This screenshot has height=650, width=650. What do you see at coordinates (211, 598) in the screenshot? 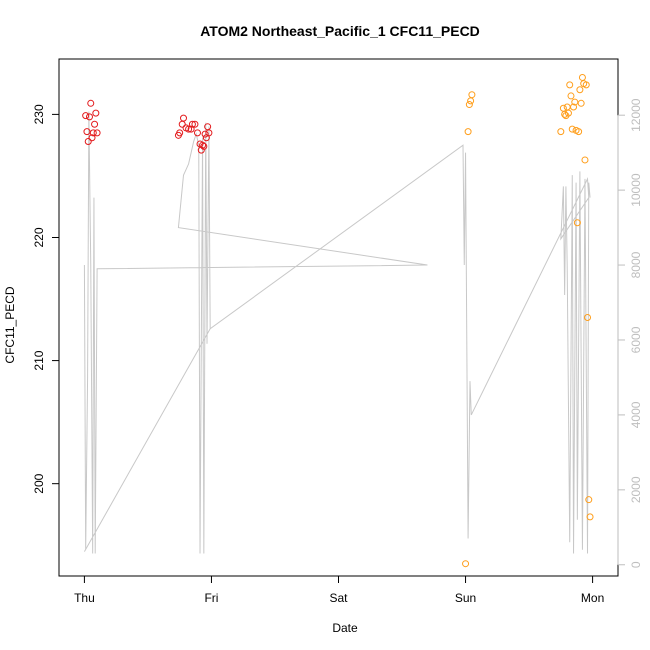
I see `x-tick-label: Fri` at bounding box center [211, 598].